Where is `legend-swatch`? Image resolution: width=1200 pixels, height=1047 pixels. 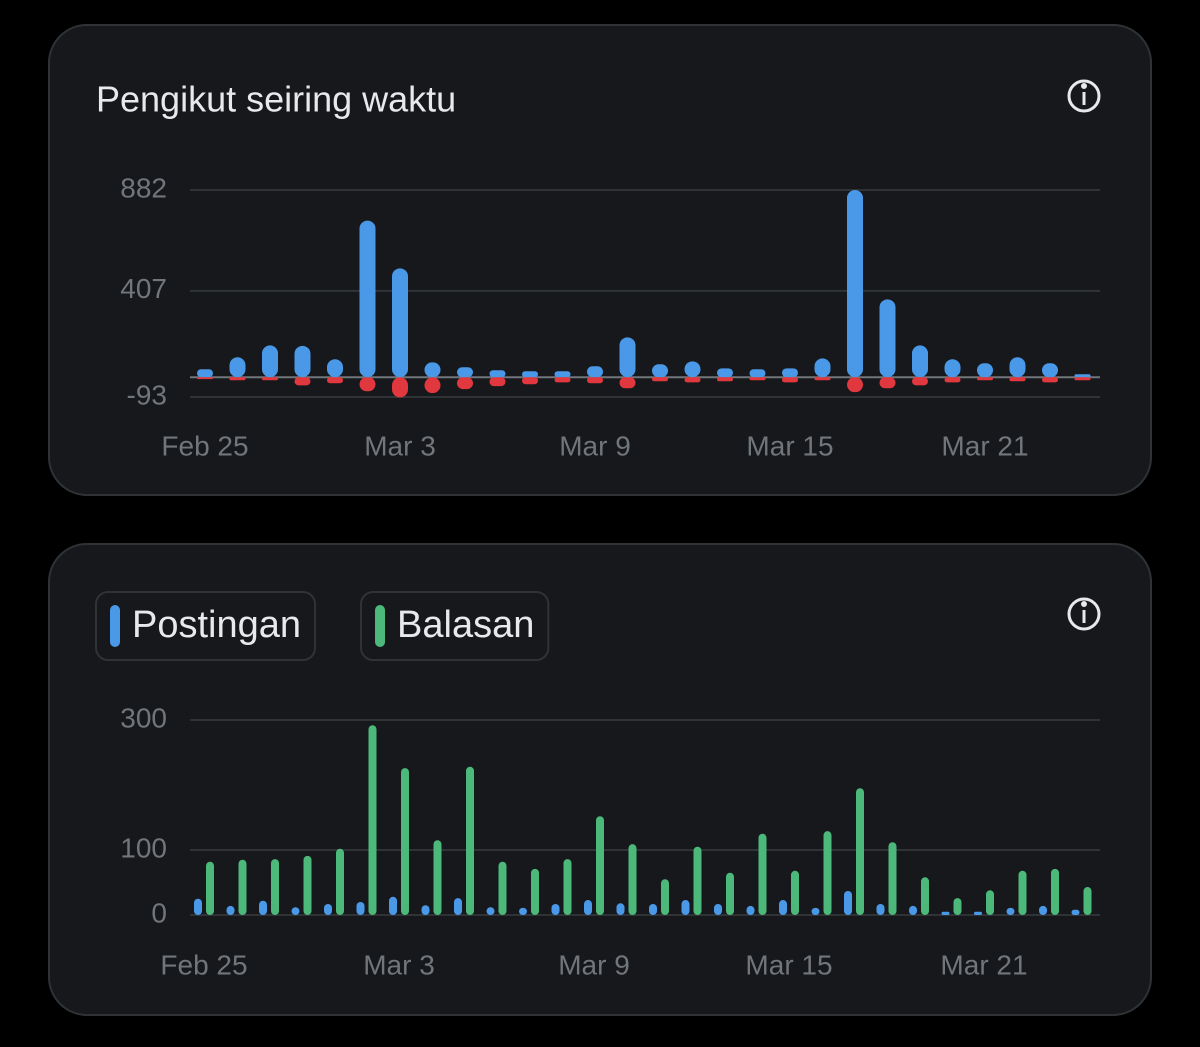
legend-swatch is located at coordinates (115, 626).